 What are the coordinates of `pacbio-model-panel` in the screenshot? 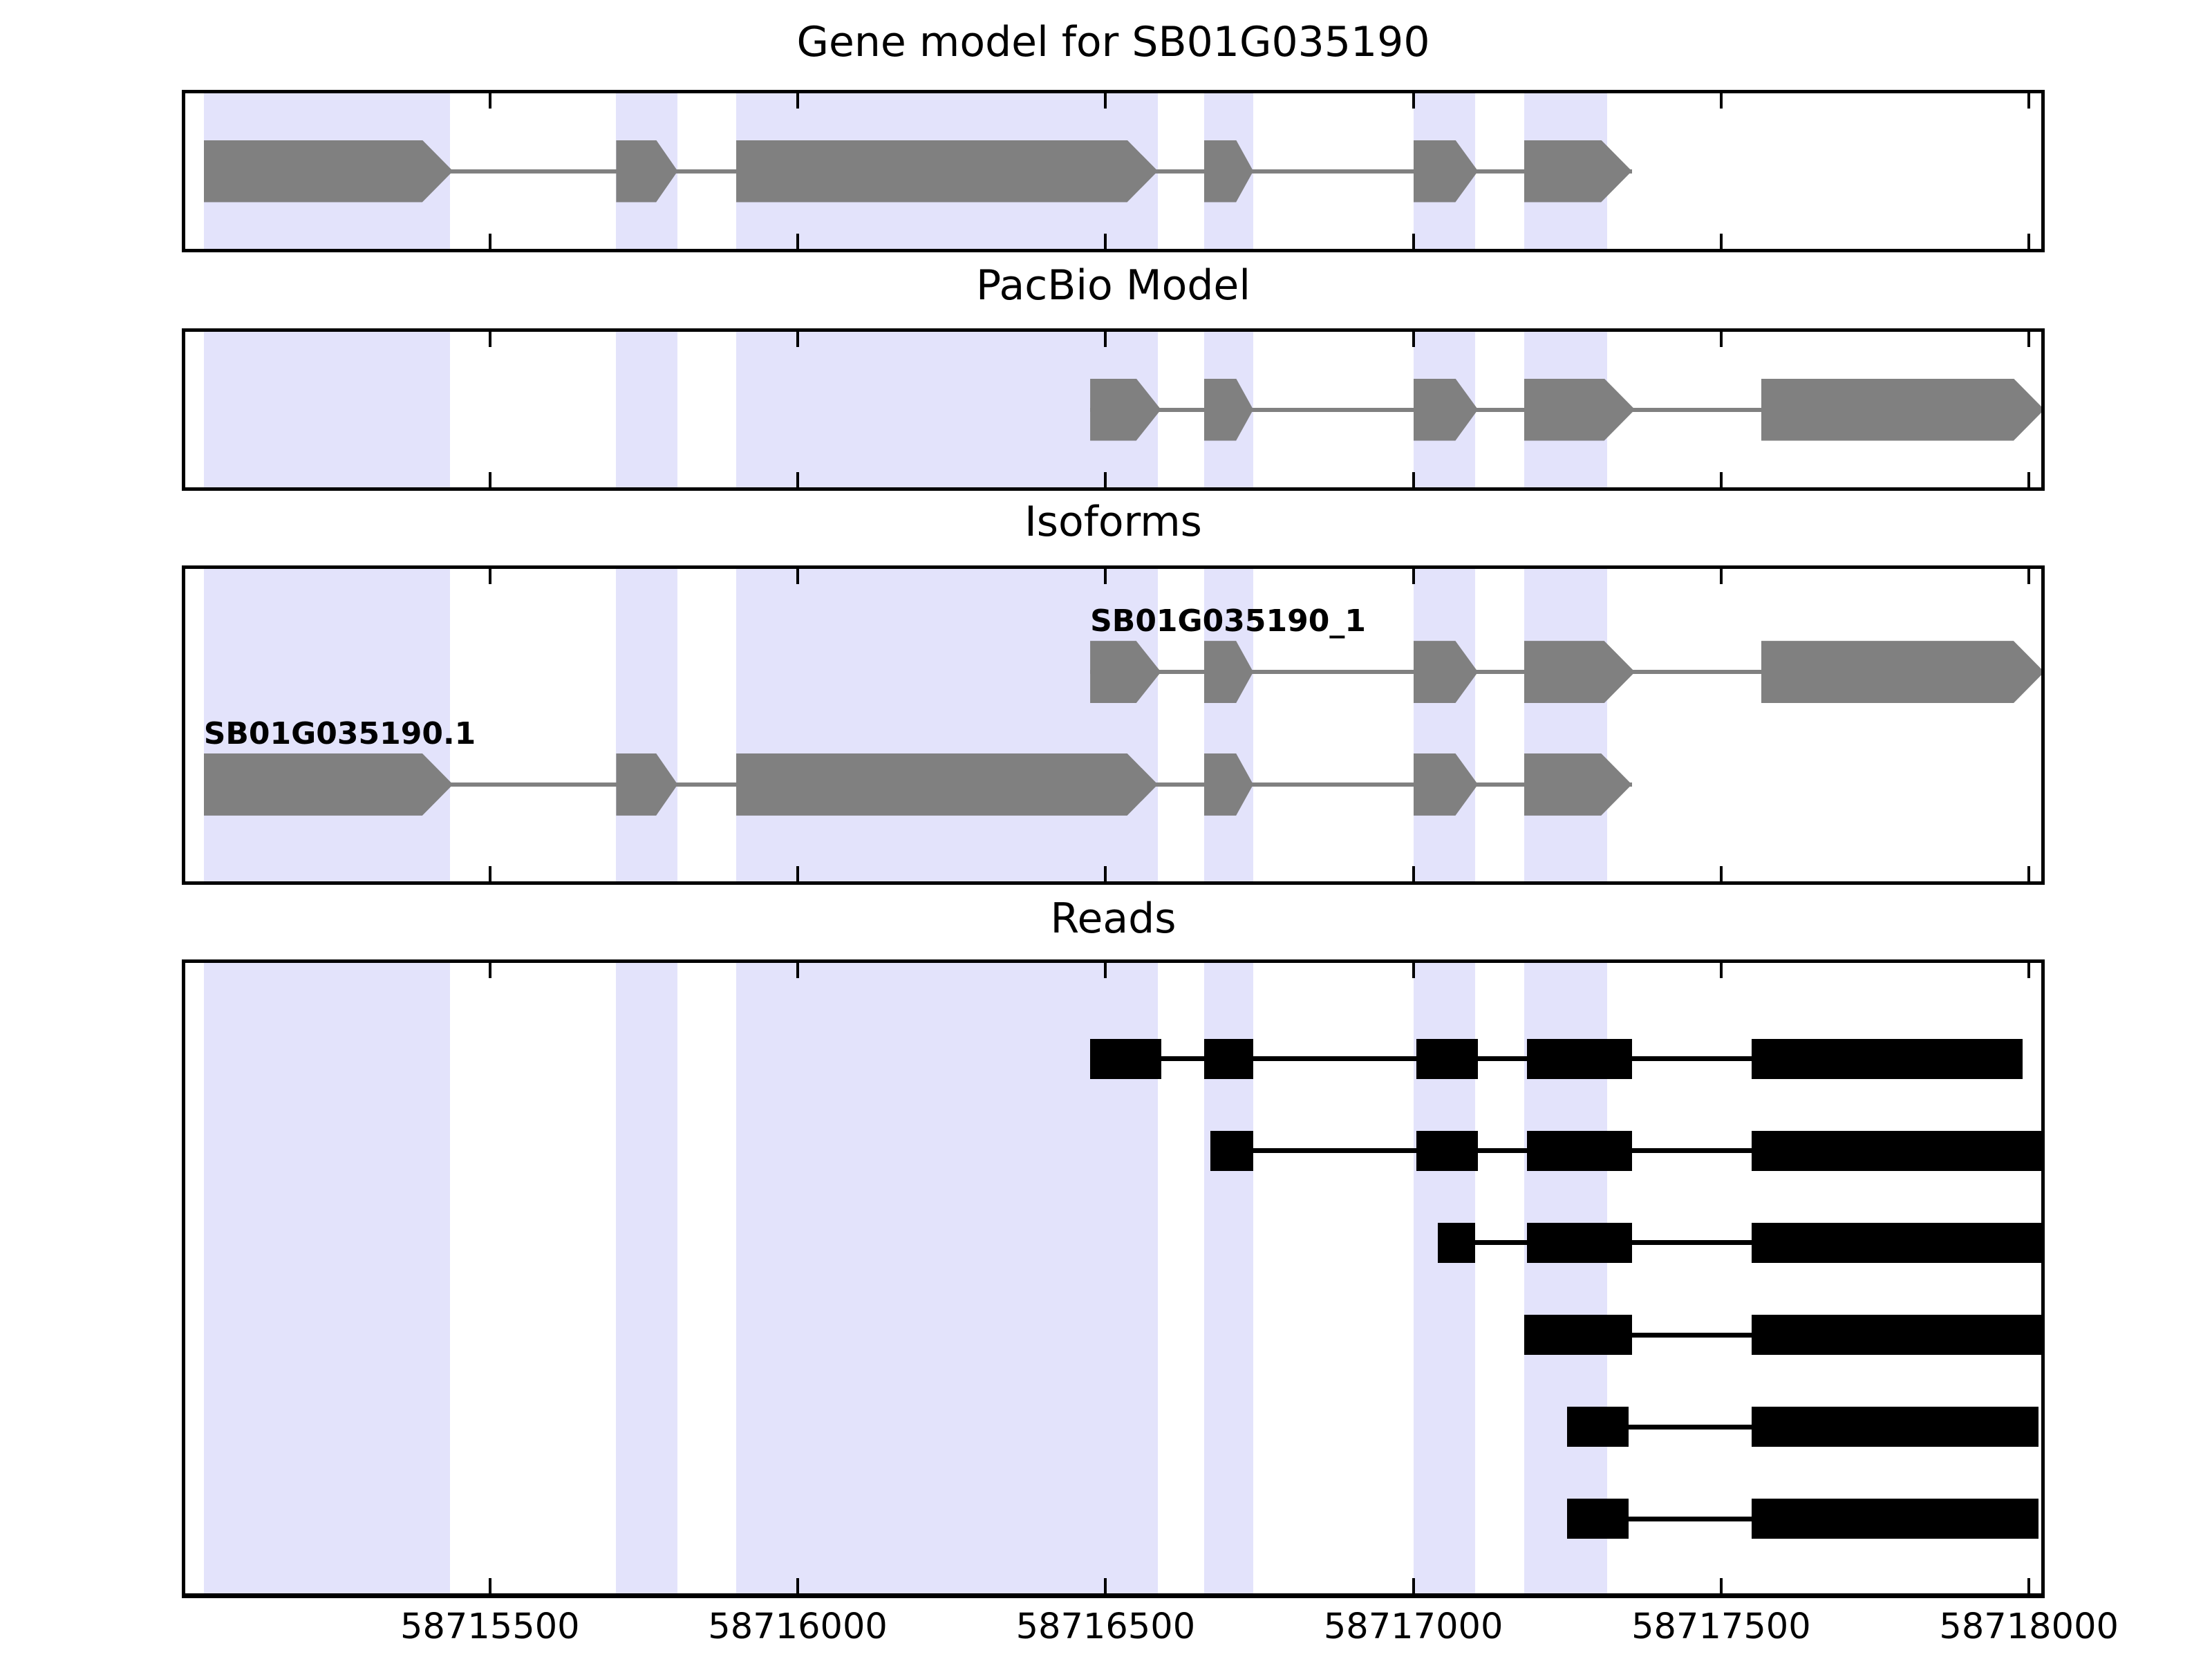 It's located at (1113, 409).